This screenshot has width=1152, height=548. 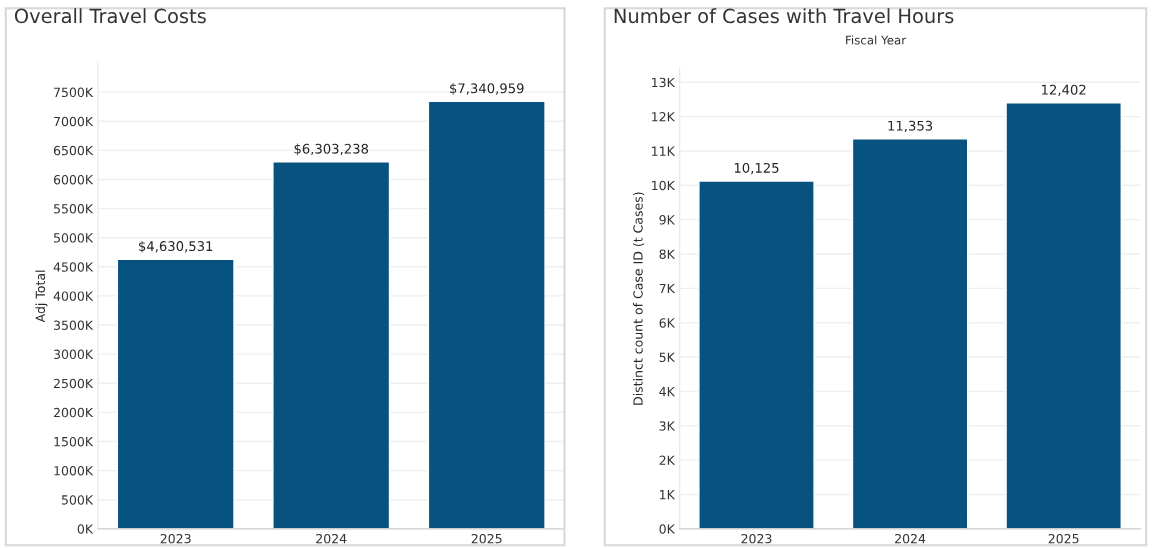 What do you see at coordinates (667, 288) in the screenshot?
I see `y-tick-label: 7K` at bounding box center [667, 288].